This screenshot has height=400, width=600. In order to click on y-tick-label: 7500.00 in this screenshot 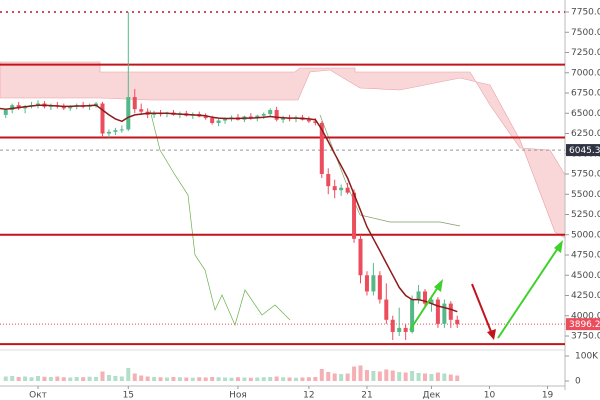, I will do `click(585, 33)`.